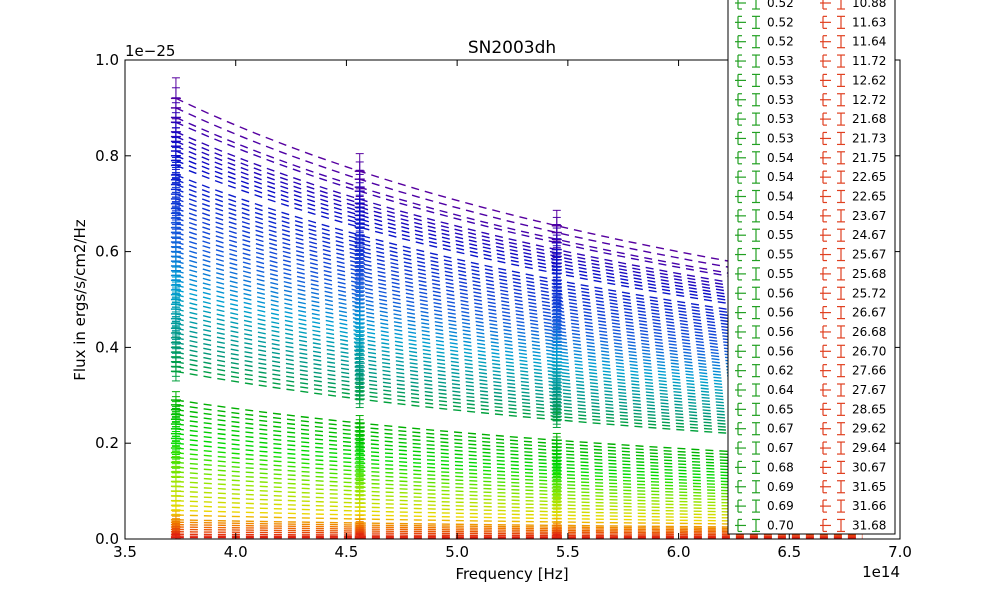 The height and width of the screenshot is (600, 1000). What do you see at coordinates (125, 552) in the screenshot?
I see `x-tick-label: 3.5` at bounding box center [125, 552].